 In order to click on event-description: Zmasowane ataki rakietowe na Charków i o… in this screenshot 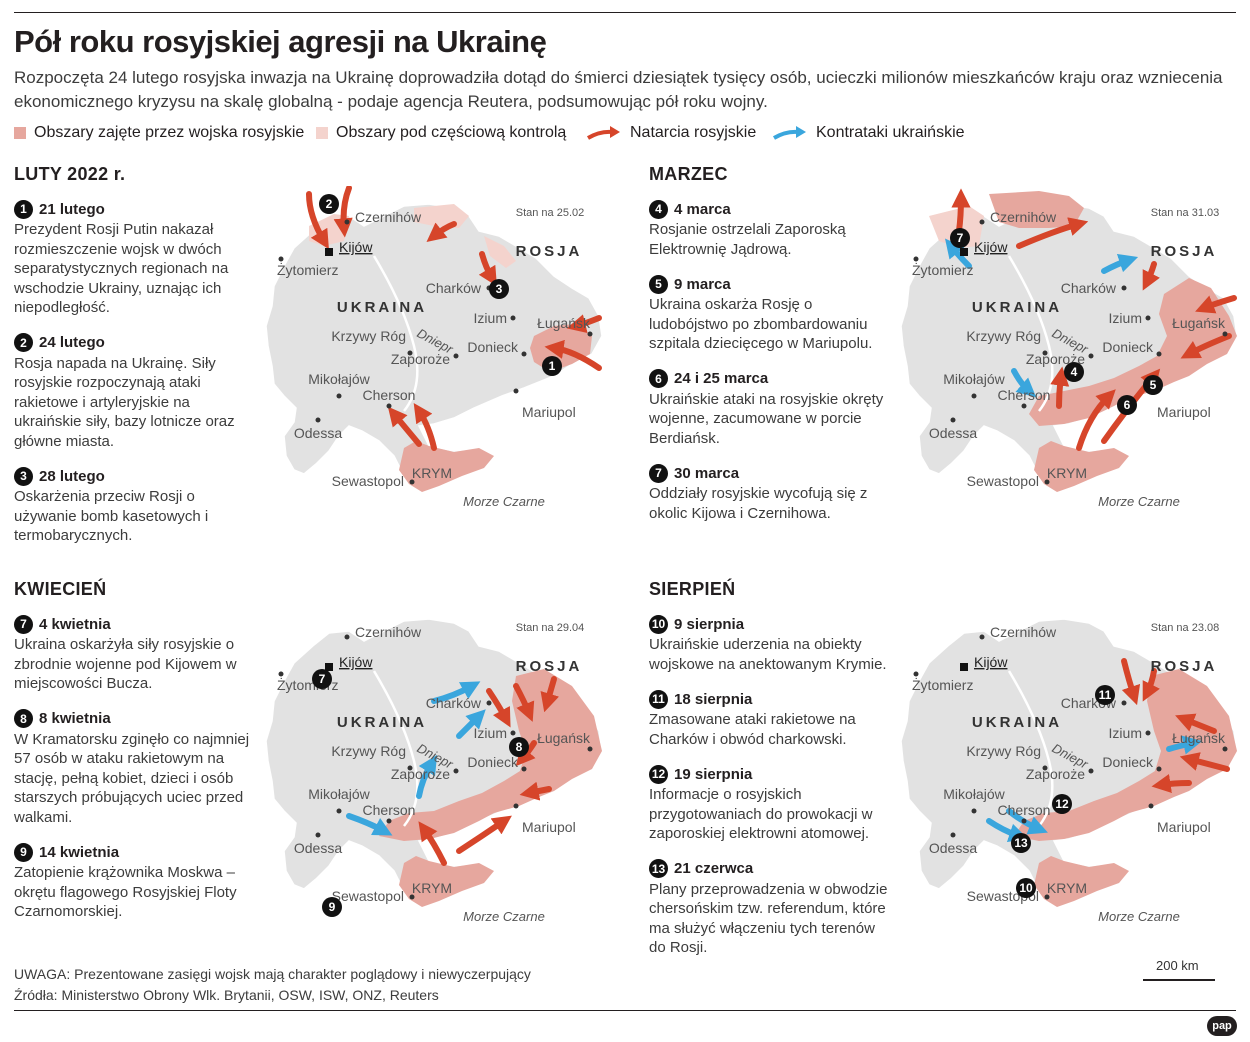, I will do `click(752, 729)`.